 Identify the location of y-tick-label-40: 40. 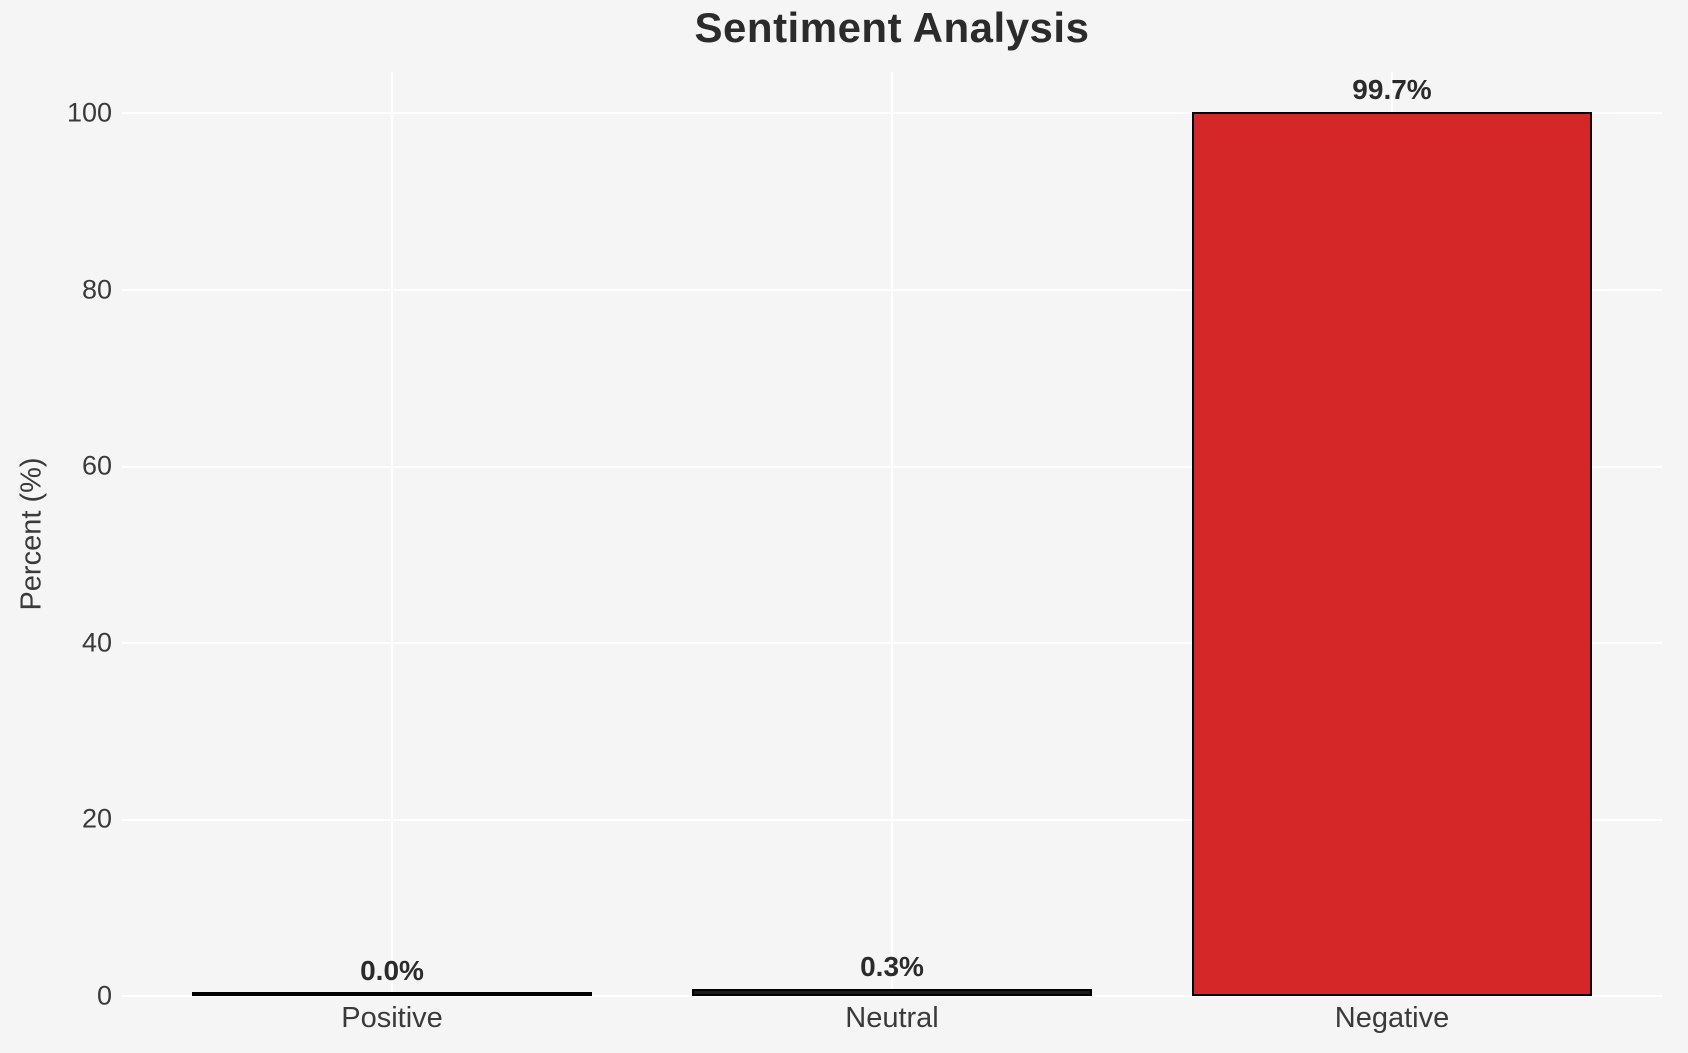
(96, 642).